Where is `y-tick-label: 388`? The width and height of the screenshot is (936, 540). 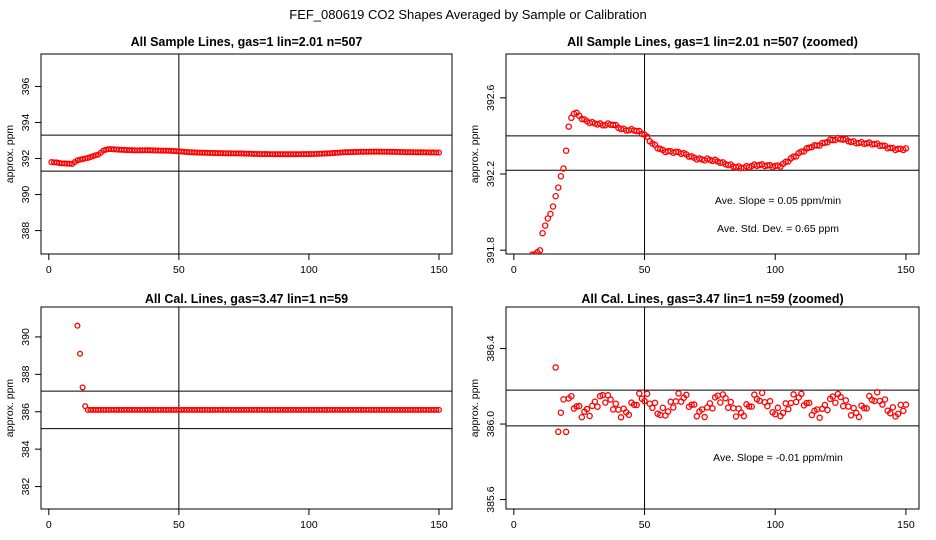 y-tick-label: 388 is located at coordinates (26, 374).